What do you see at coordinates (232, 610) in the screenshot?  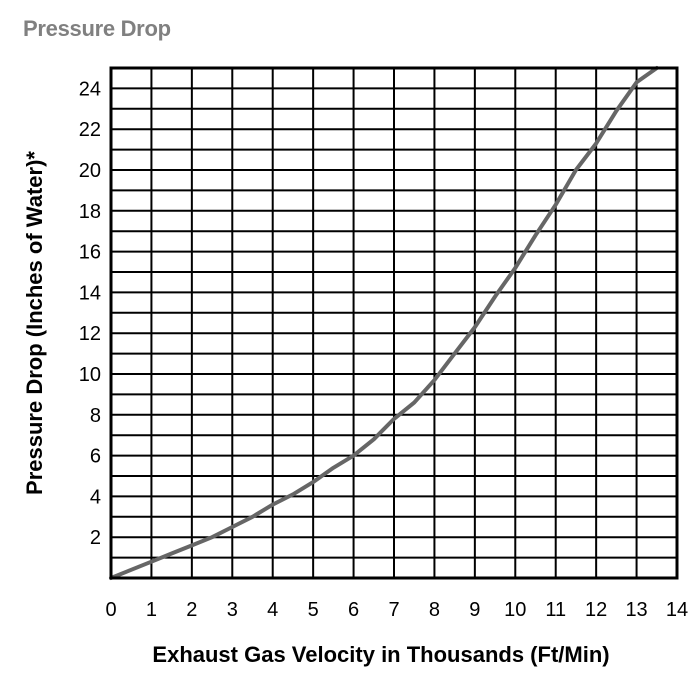 I see `x-tick-label: 3` at bounding box center [232, 610].